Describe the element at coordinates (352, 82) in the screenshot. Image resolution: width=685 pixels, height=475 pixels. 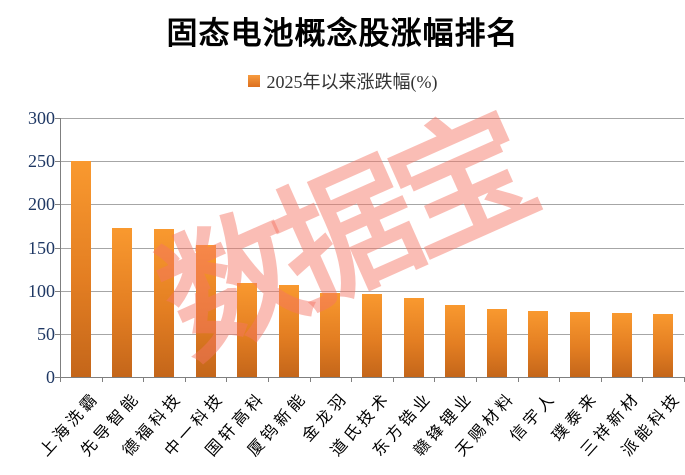
I see `legend-label: 2025年以来涨跌幅(%)` at that location.